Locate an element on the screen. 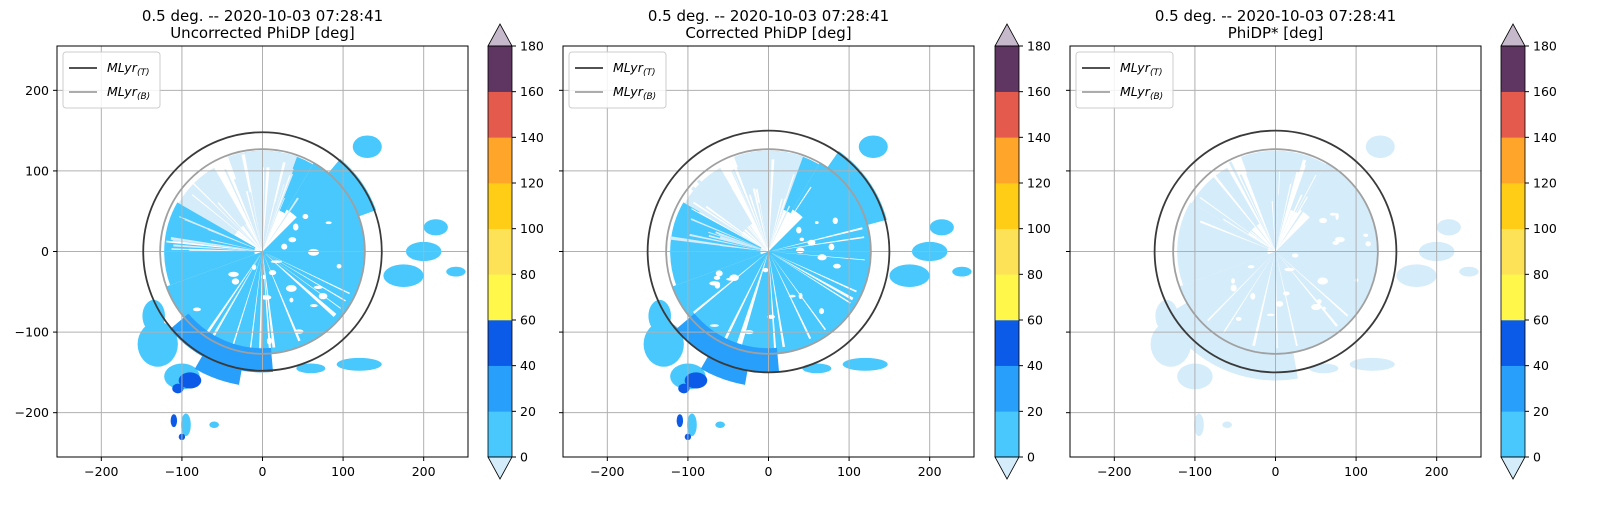 This screenshot has height=507, width=1609. colorbar-tick-label: 60 is located at coordinates (528, 320).